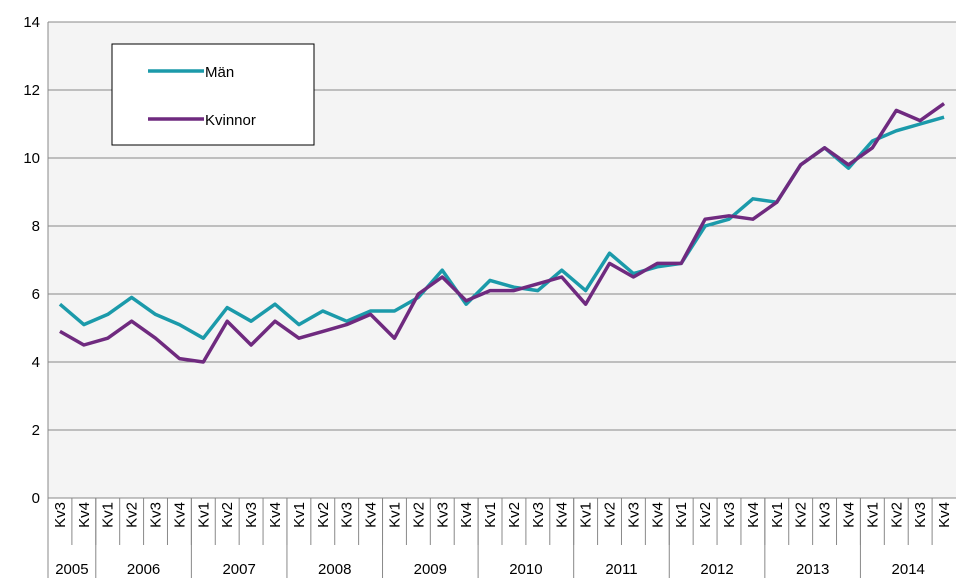 Image resolution: width=956 pixels, height=578 pixels. I want to click on x-group-label: 2010, so click(525, 569).